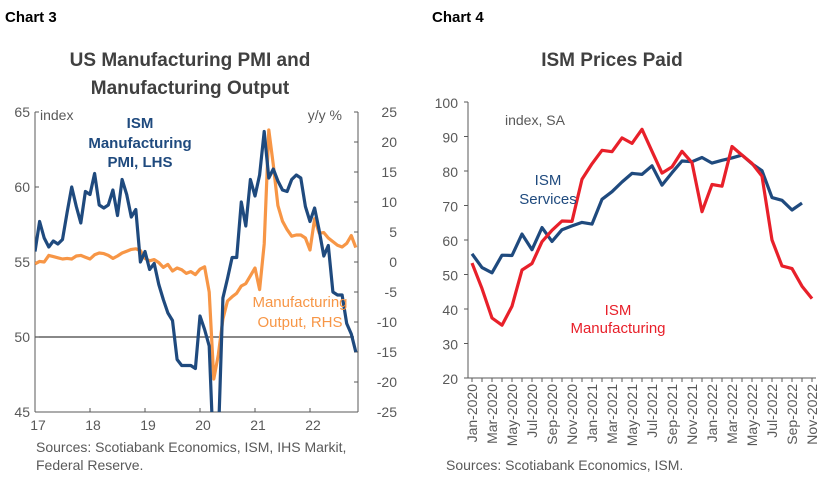 This screenshot has height=483, width=828. I want to click on x-tick-label: May-2020, so click(512, 415).